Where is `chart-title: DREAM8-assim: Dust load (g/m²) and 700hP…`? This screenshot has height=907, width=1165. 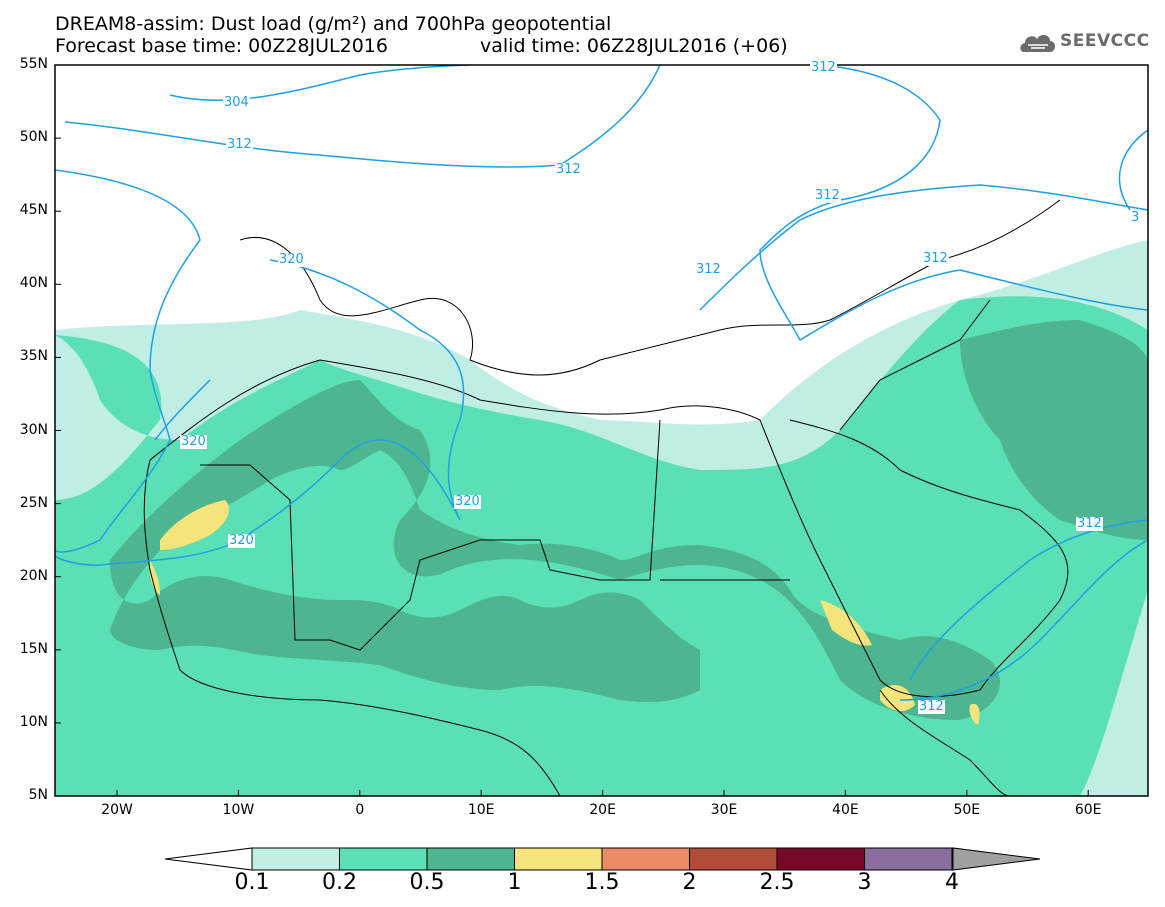 chart-title: DREAM8-assim: Dust load (g/m²) and 700hP… is located at coordinates (333, 24).